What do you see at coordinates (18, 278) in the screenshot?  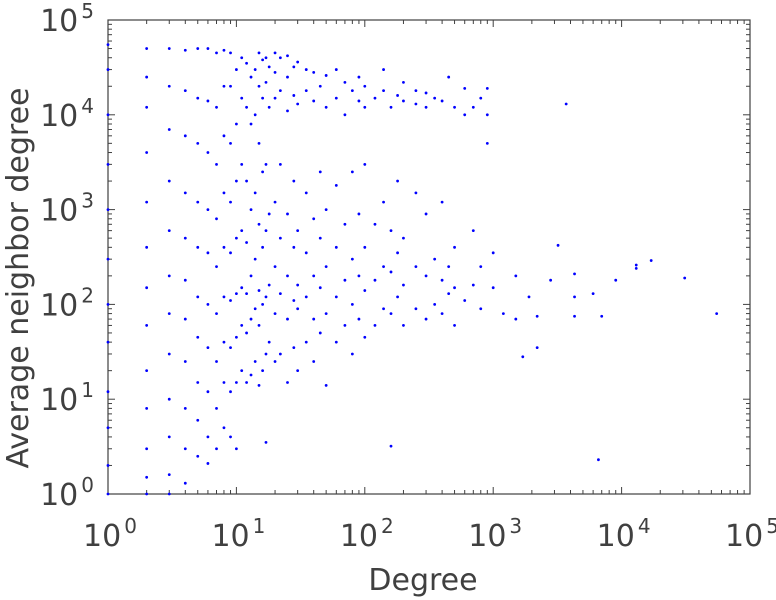 I see `y-axis-title: Average neighbor degree` at bounding box center [18, 278].